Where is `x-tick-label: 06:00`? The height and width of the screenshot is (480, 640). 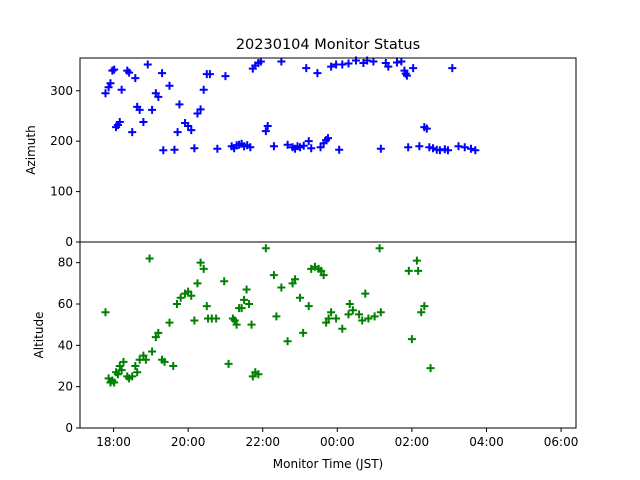 x-tick-label: 06:00 is located at coordinates (561, 442).